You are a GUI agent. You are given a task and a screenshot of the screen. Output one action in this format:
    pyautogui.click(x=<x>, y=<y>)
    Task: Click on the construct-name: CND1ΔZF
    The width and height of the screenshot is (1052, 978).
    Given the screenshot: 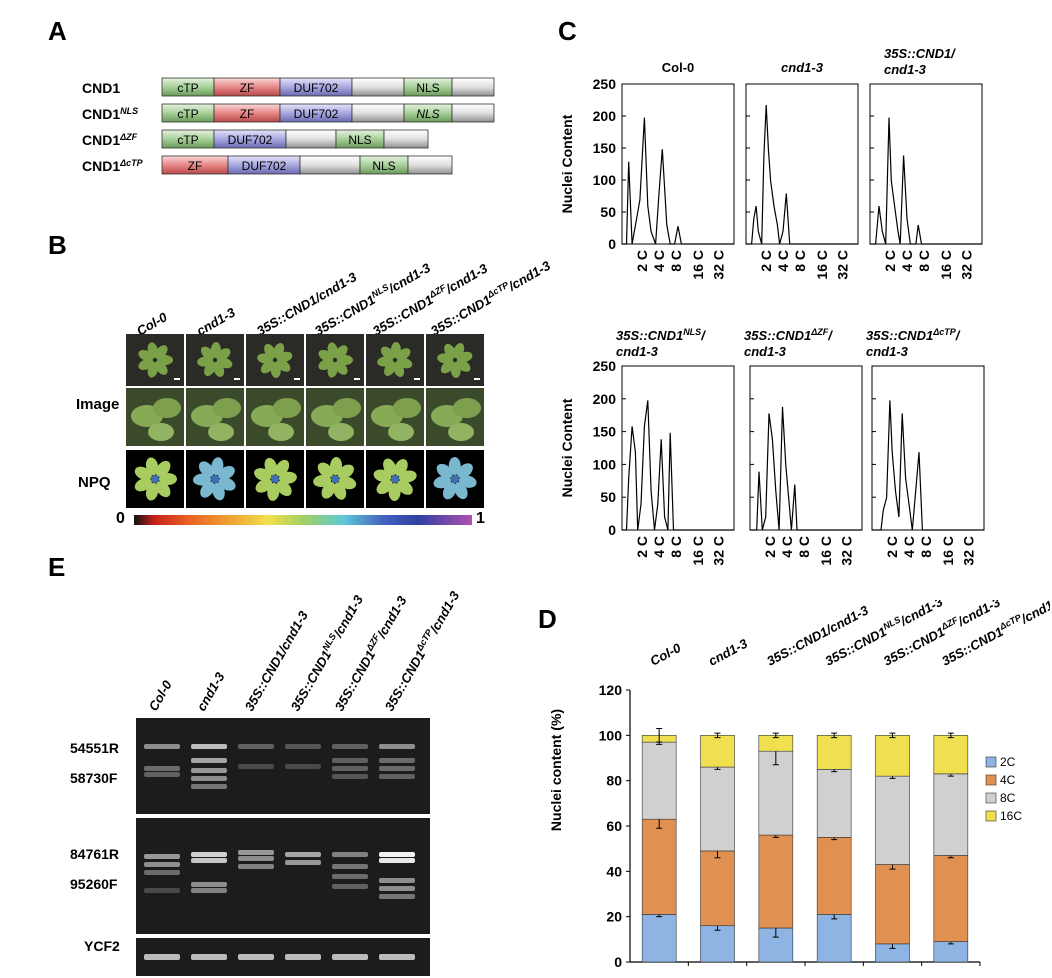 What is the action you would take?
    pyautogui.click(x=110, y=140)
    